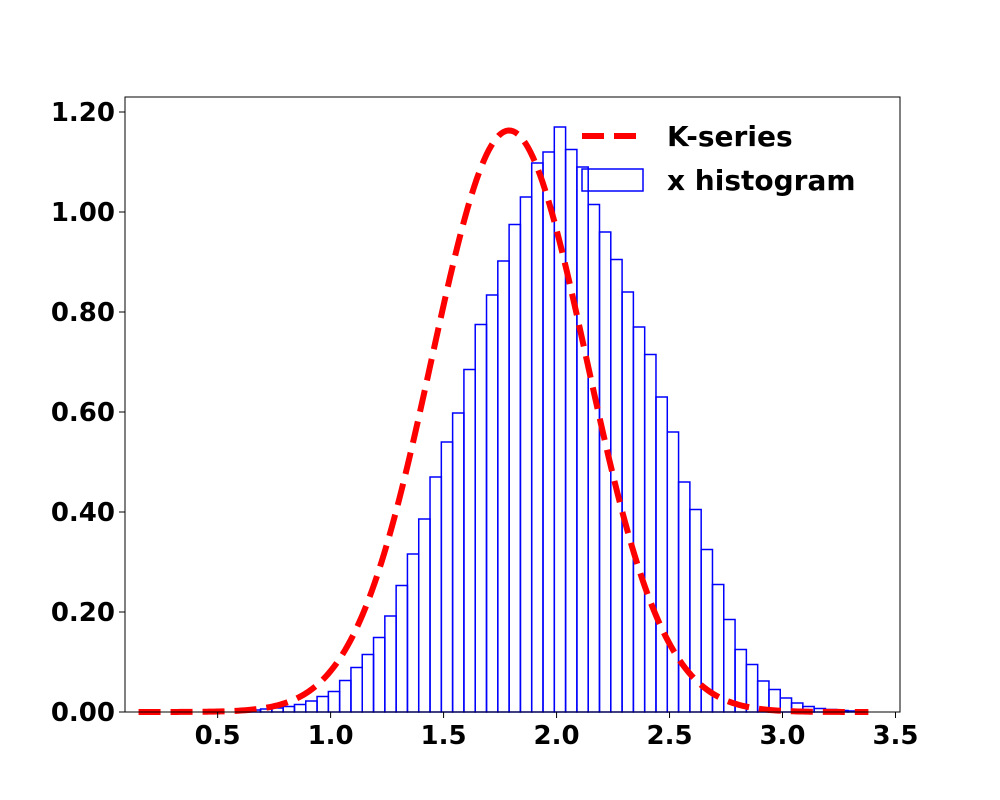 Image resolution: width=1000 pixels, height=800 pixels. What do you see at coordinates (557, 736) in the screenshot?
I see `x-tick-label: 2.0` at bounding box center [557, 736].